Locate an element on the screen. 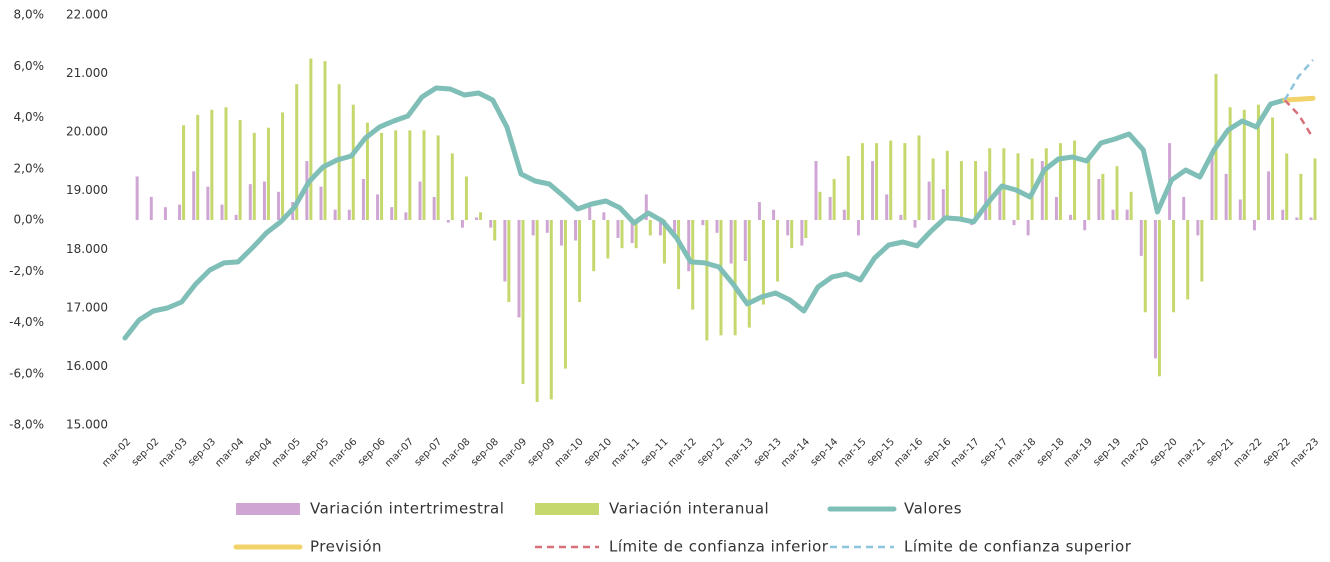  y-tick-label: -2,0% is located at coordinates (26, 271).